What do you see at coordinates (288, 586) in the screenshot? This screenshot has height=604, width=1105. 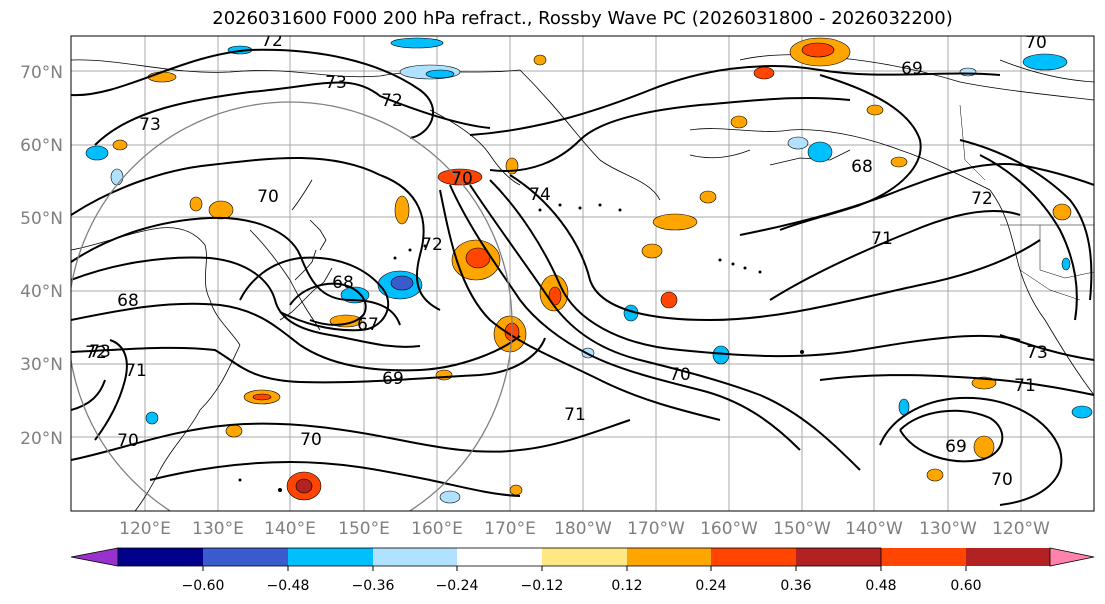 I see `colorbar-tick-label: −0.48` at bounding box center [288, 586].